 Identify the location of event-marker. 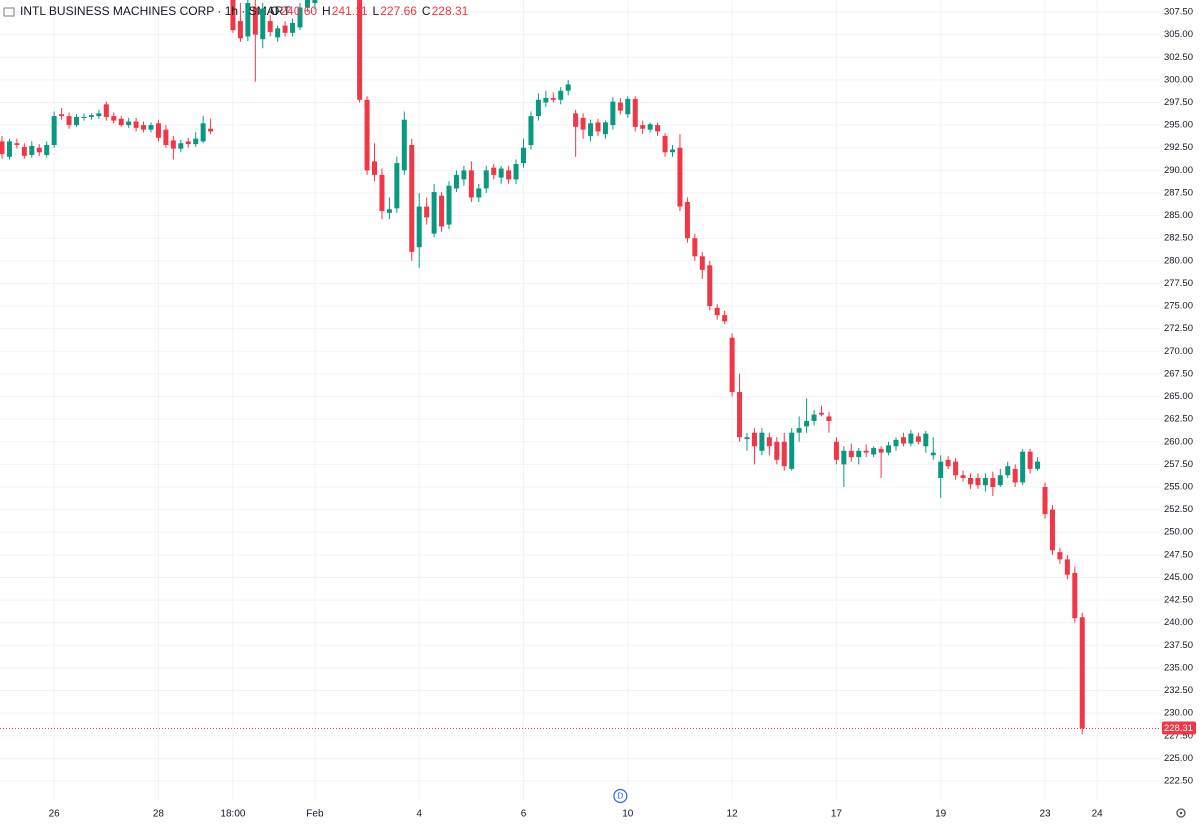
(620, 796).